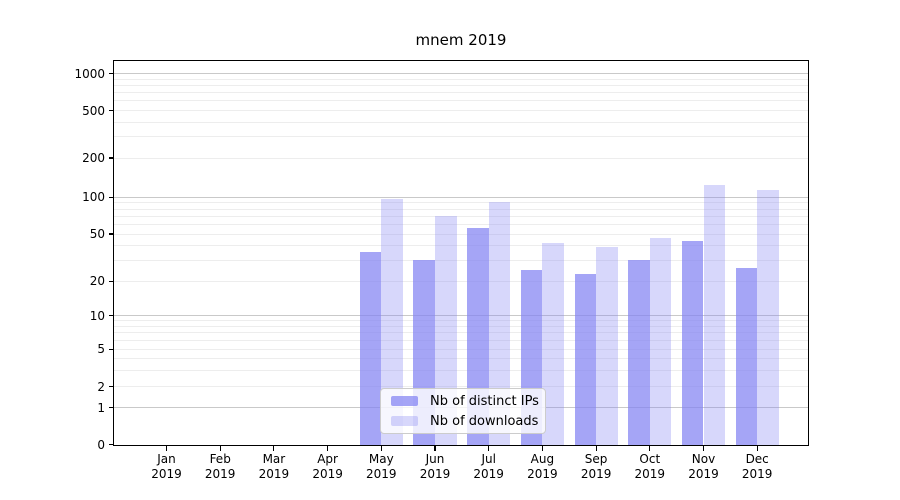 The height and width of the screenshot is (500, 900). I want to click on legend-item-label: Nb of distinct IPs, so click(484, 401).